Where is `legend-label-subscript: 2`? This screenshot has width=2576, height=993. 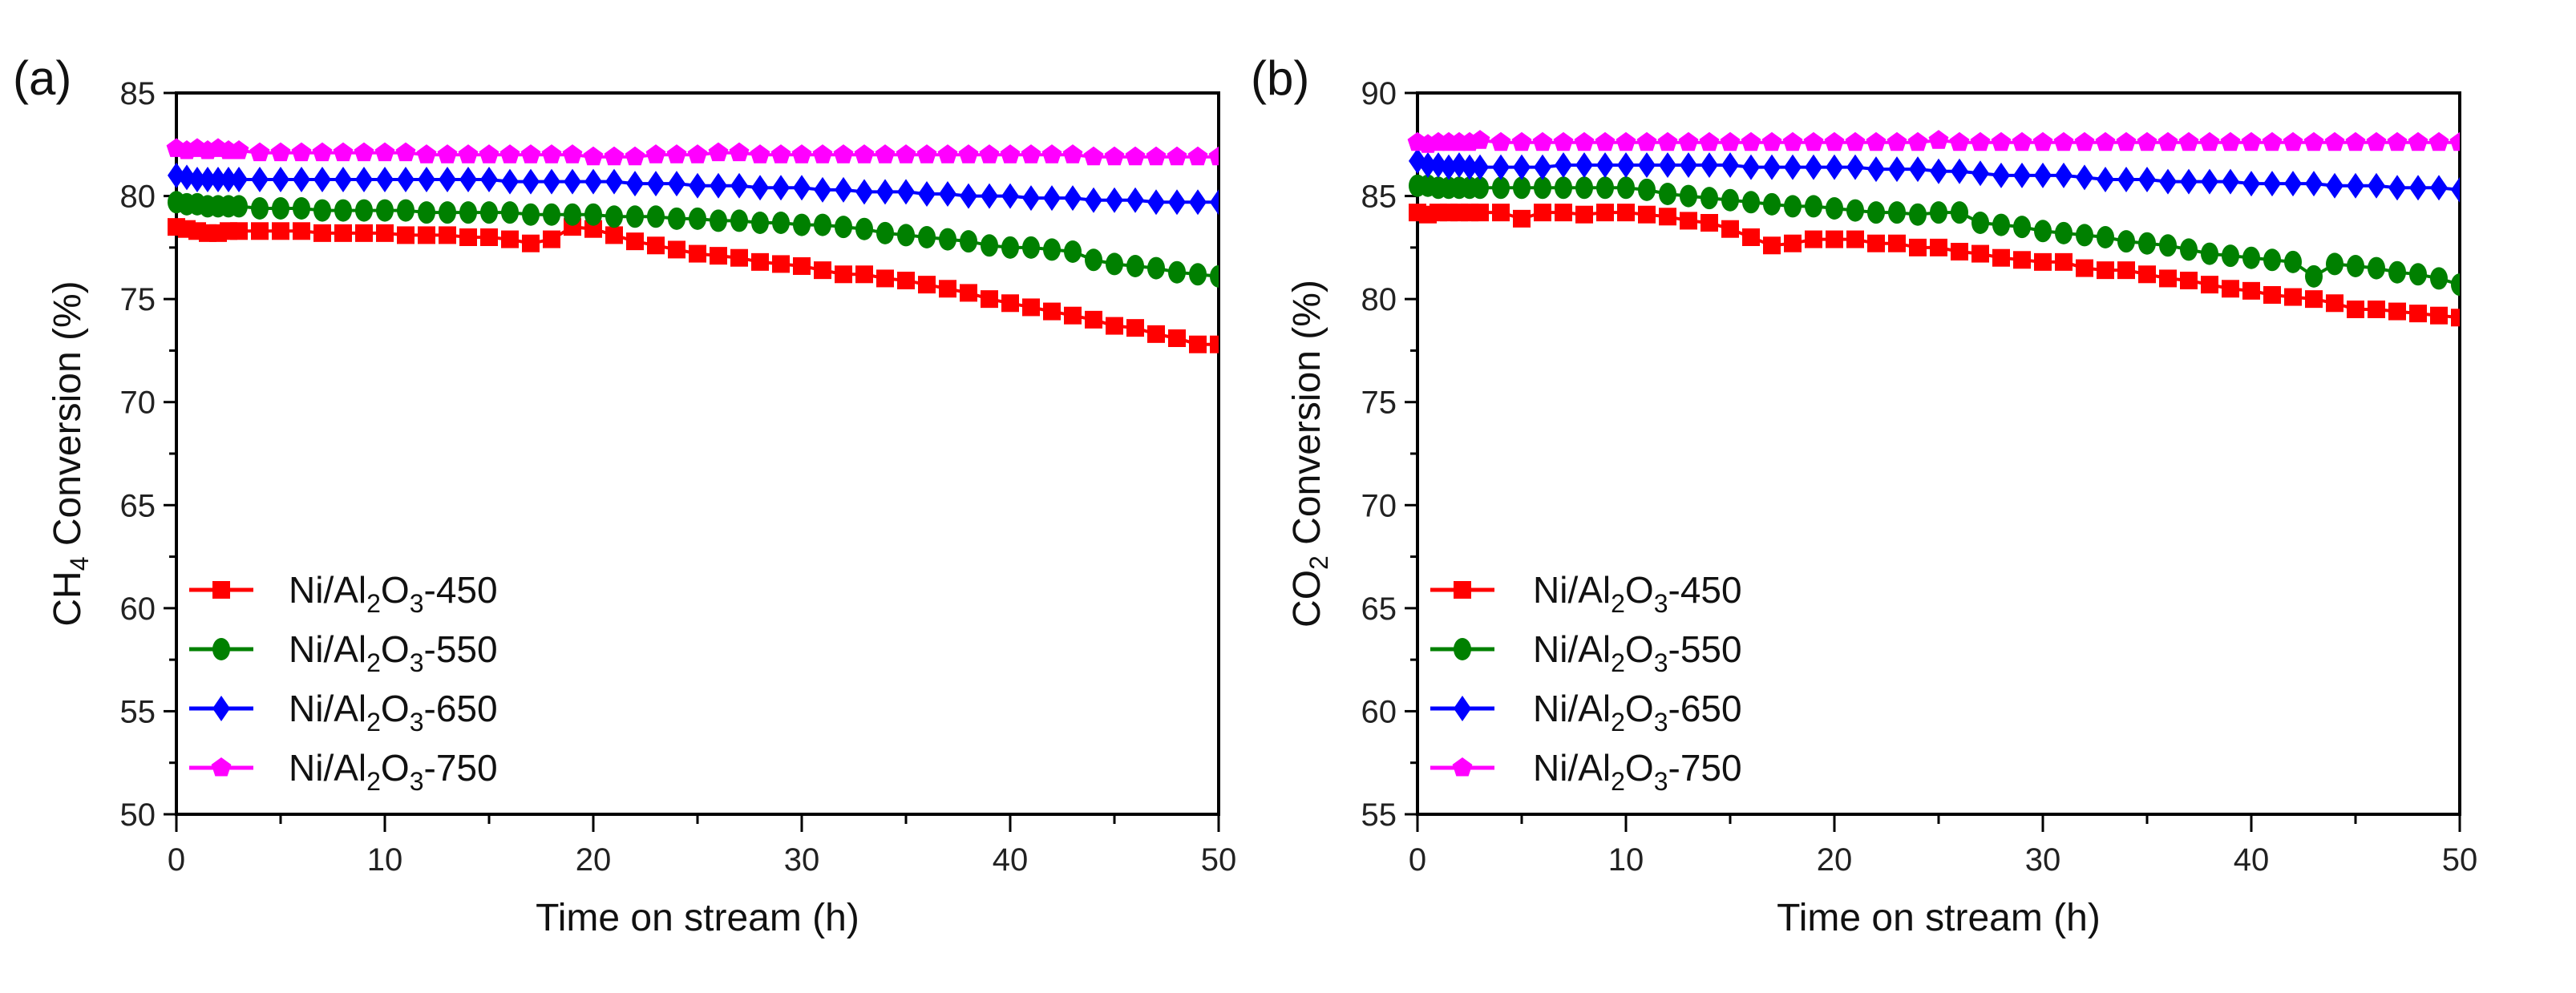 legend-label-subscript: 2 is located at coordinates (1618, 603).